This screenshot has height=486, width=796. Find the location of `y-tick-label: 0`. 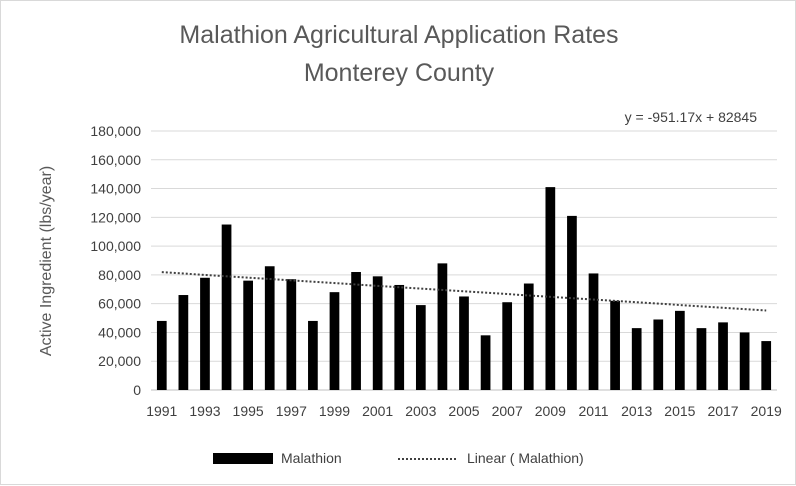

y-tick-label: 0 is located at coordinates (137, 390).